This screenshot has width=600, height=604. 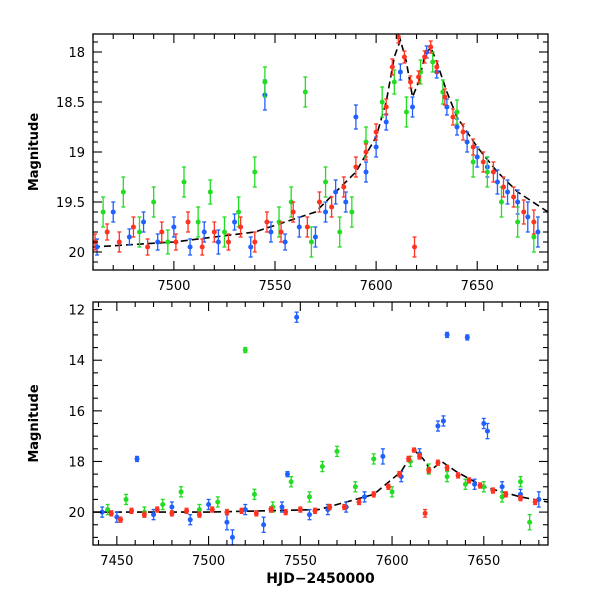 What do you see at coordinates (76, 361) in the screenshot?
I see `bottom-y-tick-label: 14` at bounding box center [76, 361].